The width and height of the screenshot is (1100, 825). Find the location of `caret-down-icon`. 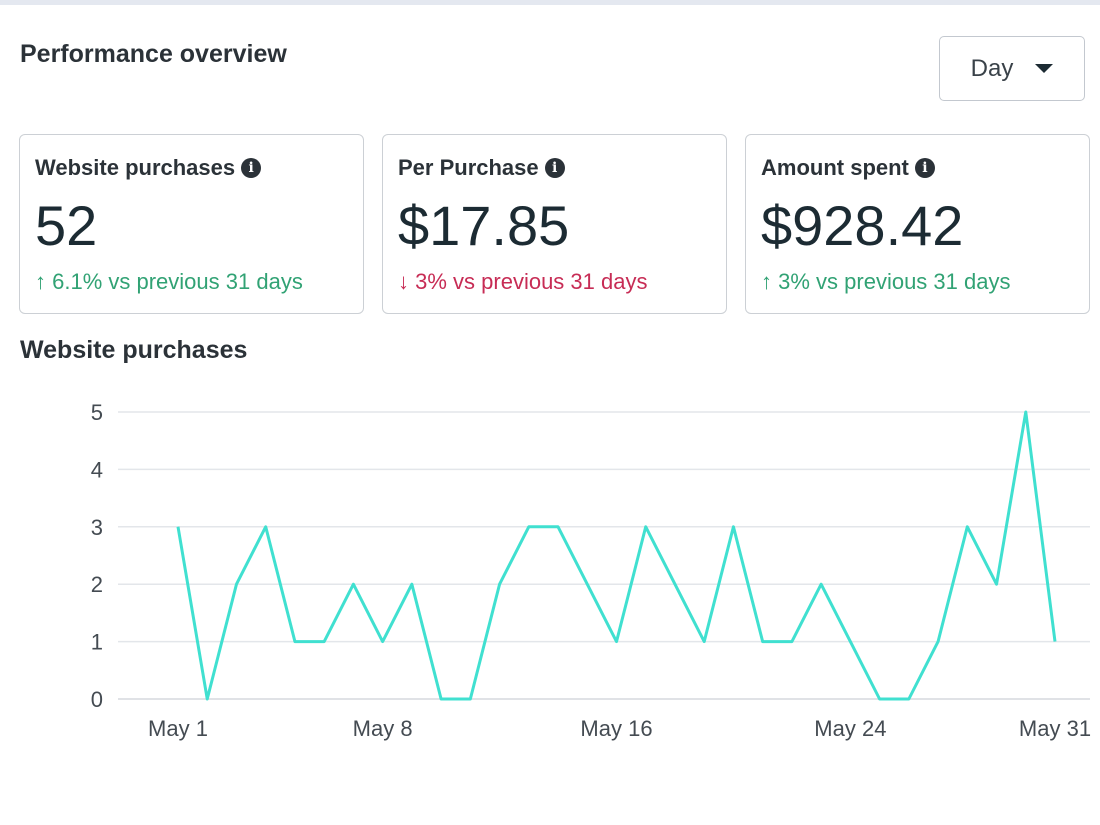

caret-down-icon is located at coordinates (1044, 68).